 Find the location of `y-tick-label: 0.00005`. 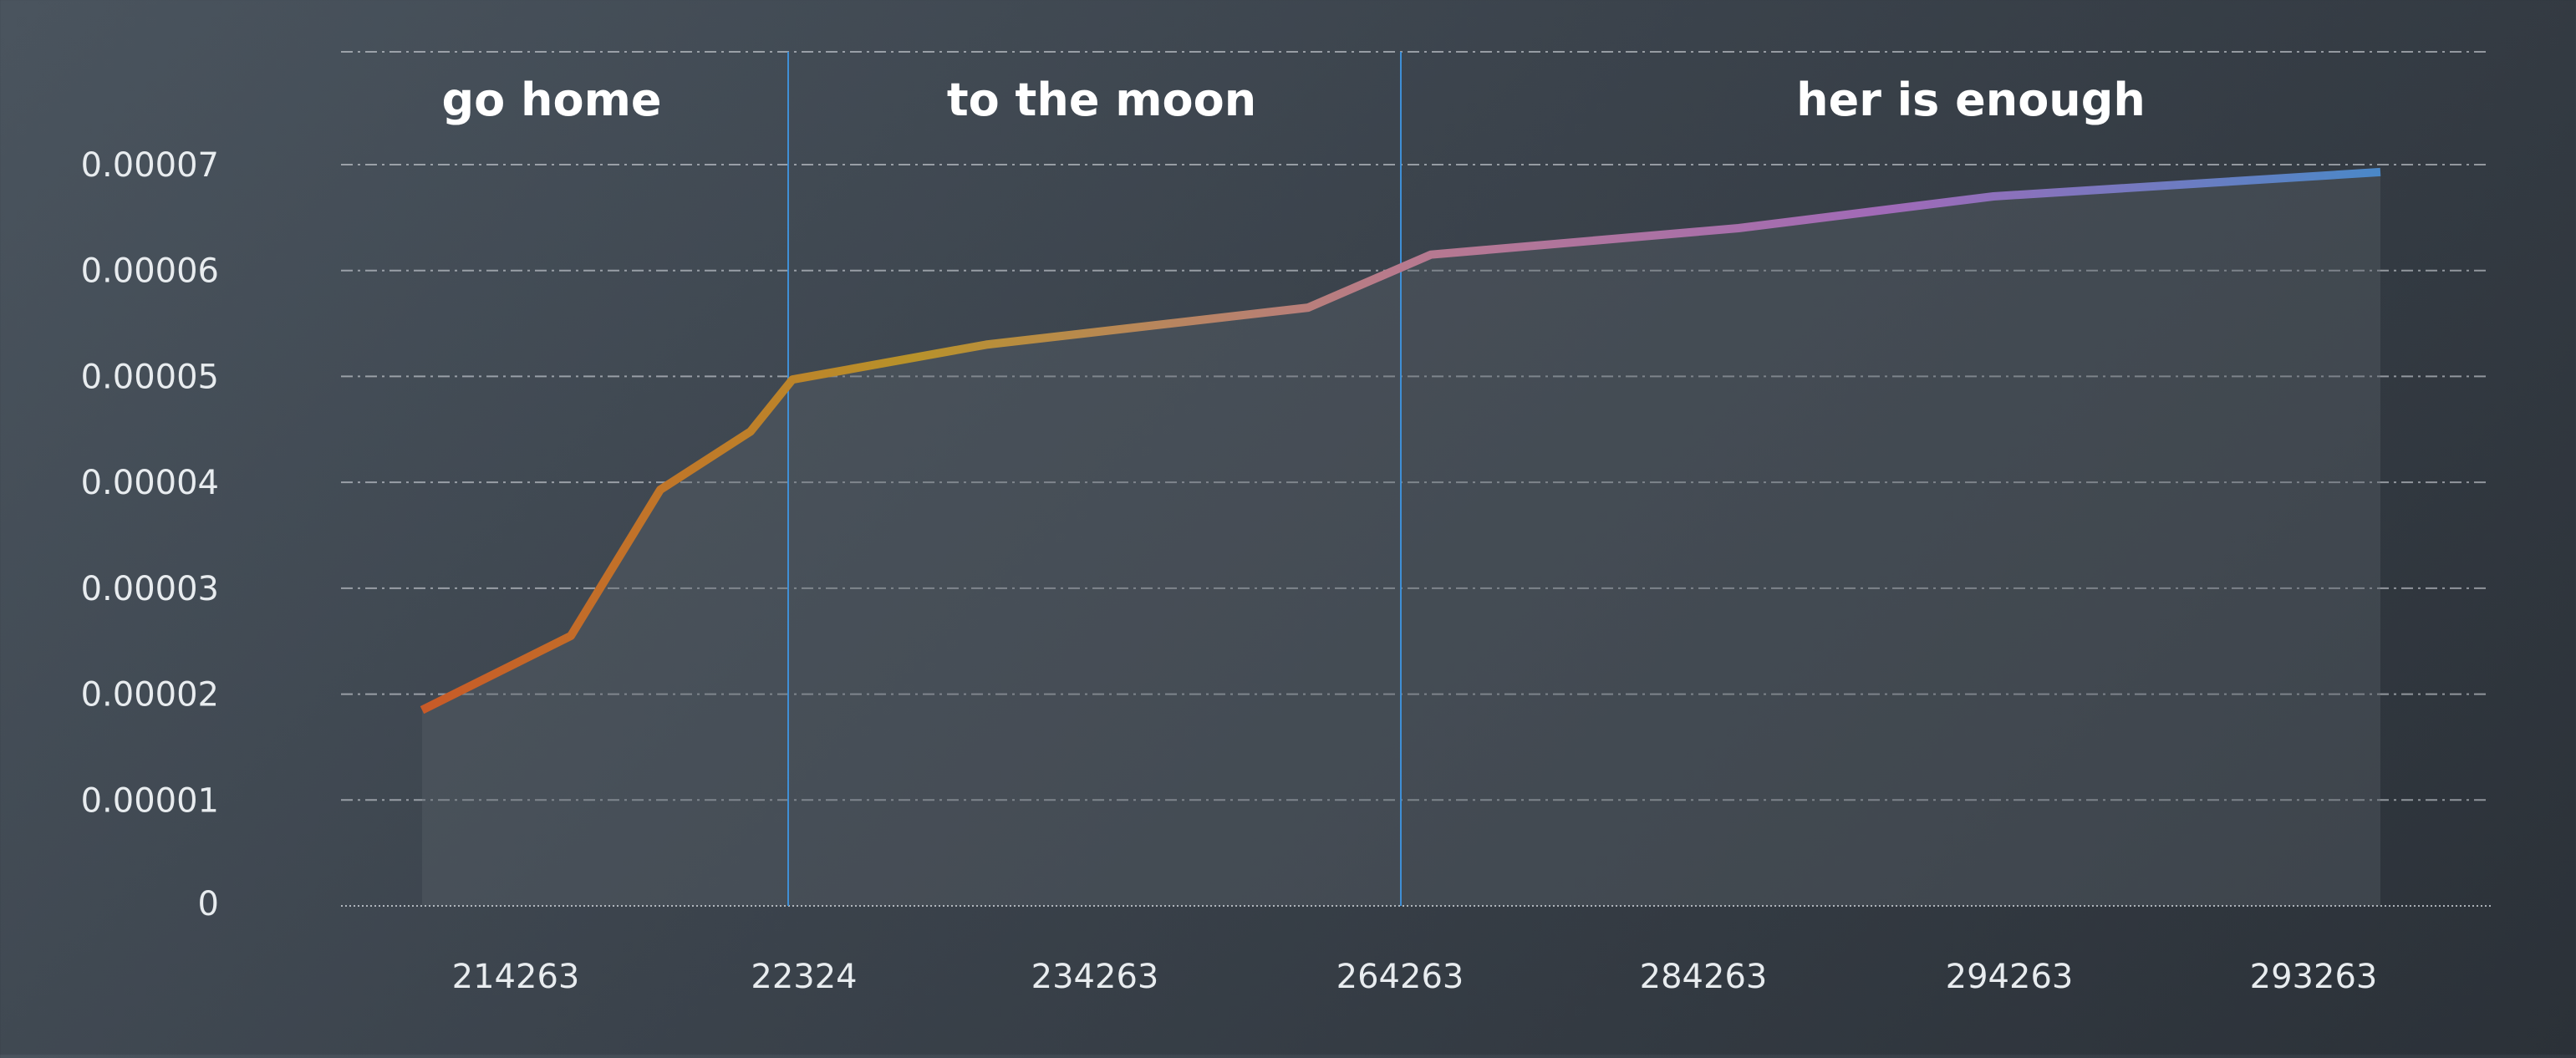

y-tick-label: 0.00005 is located at coordinates (150, 377).